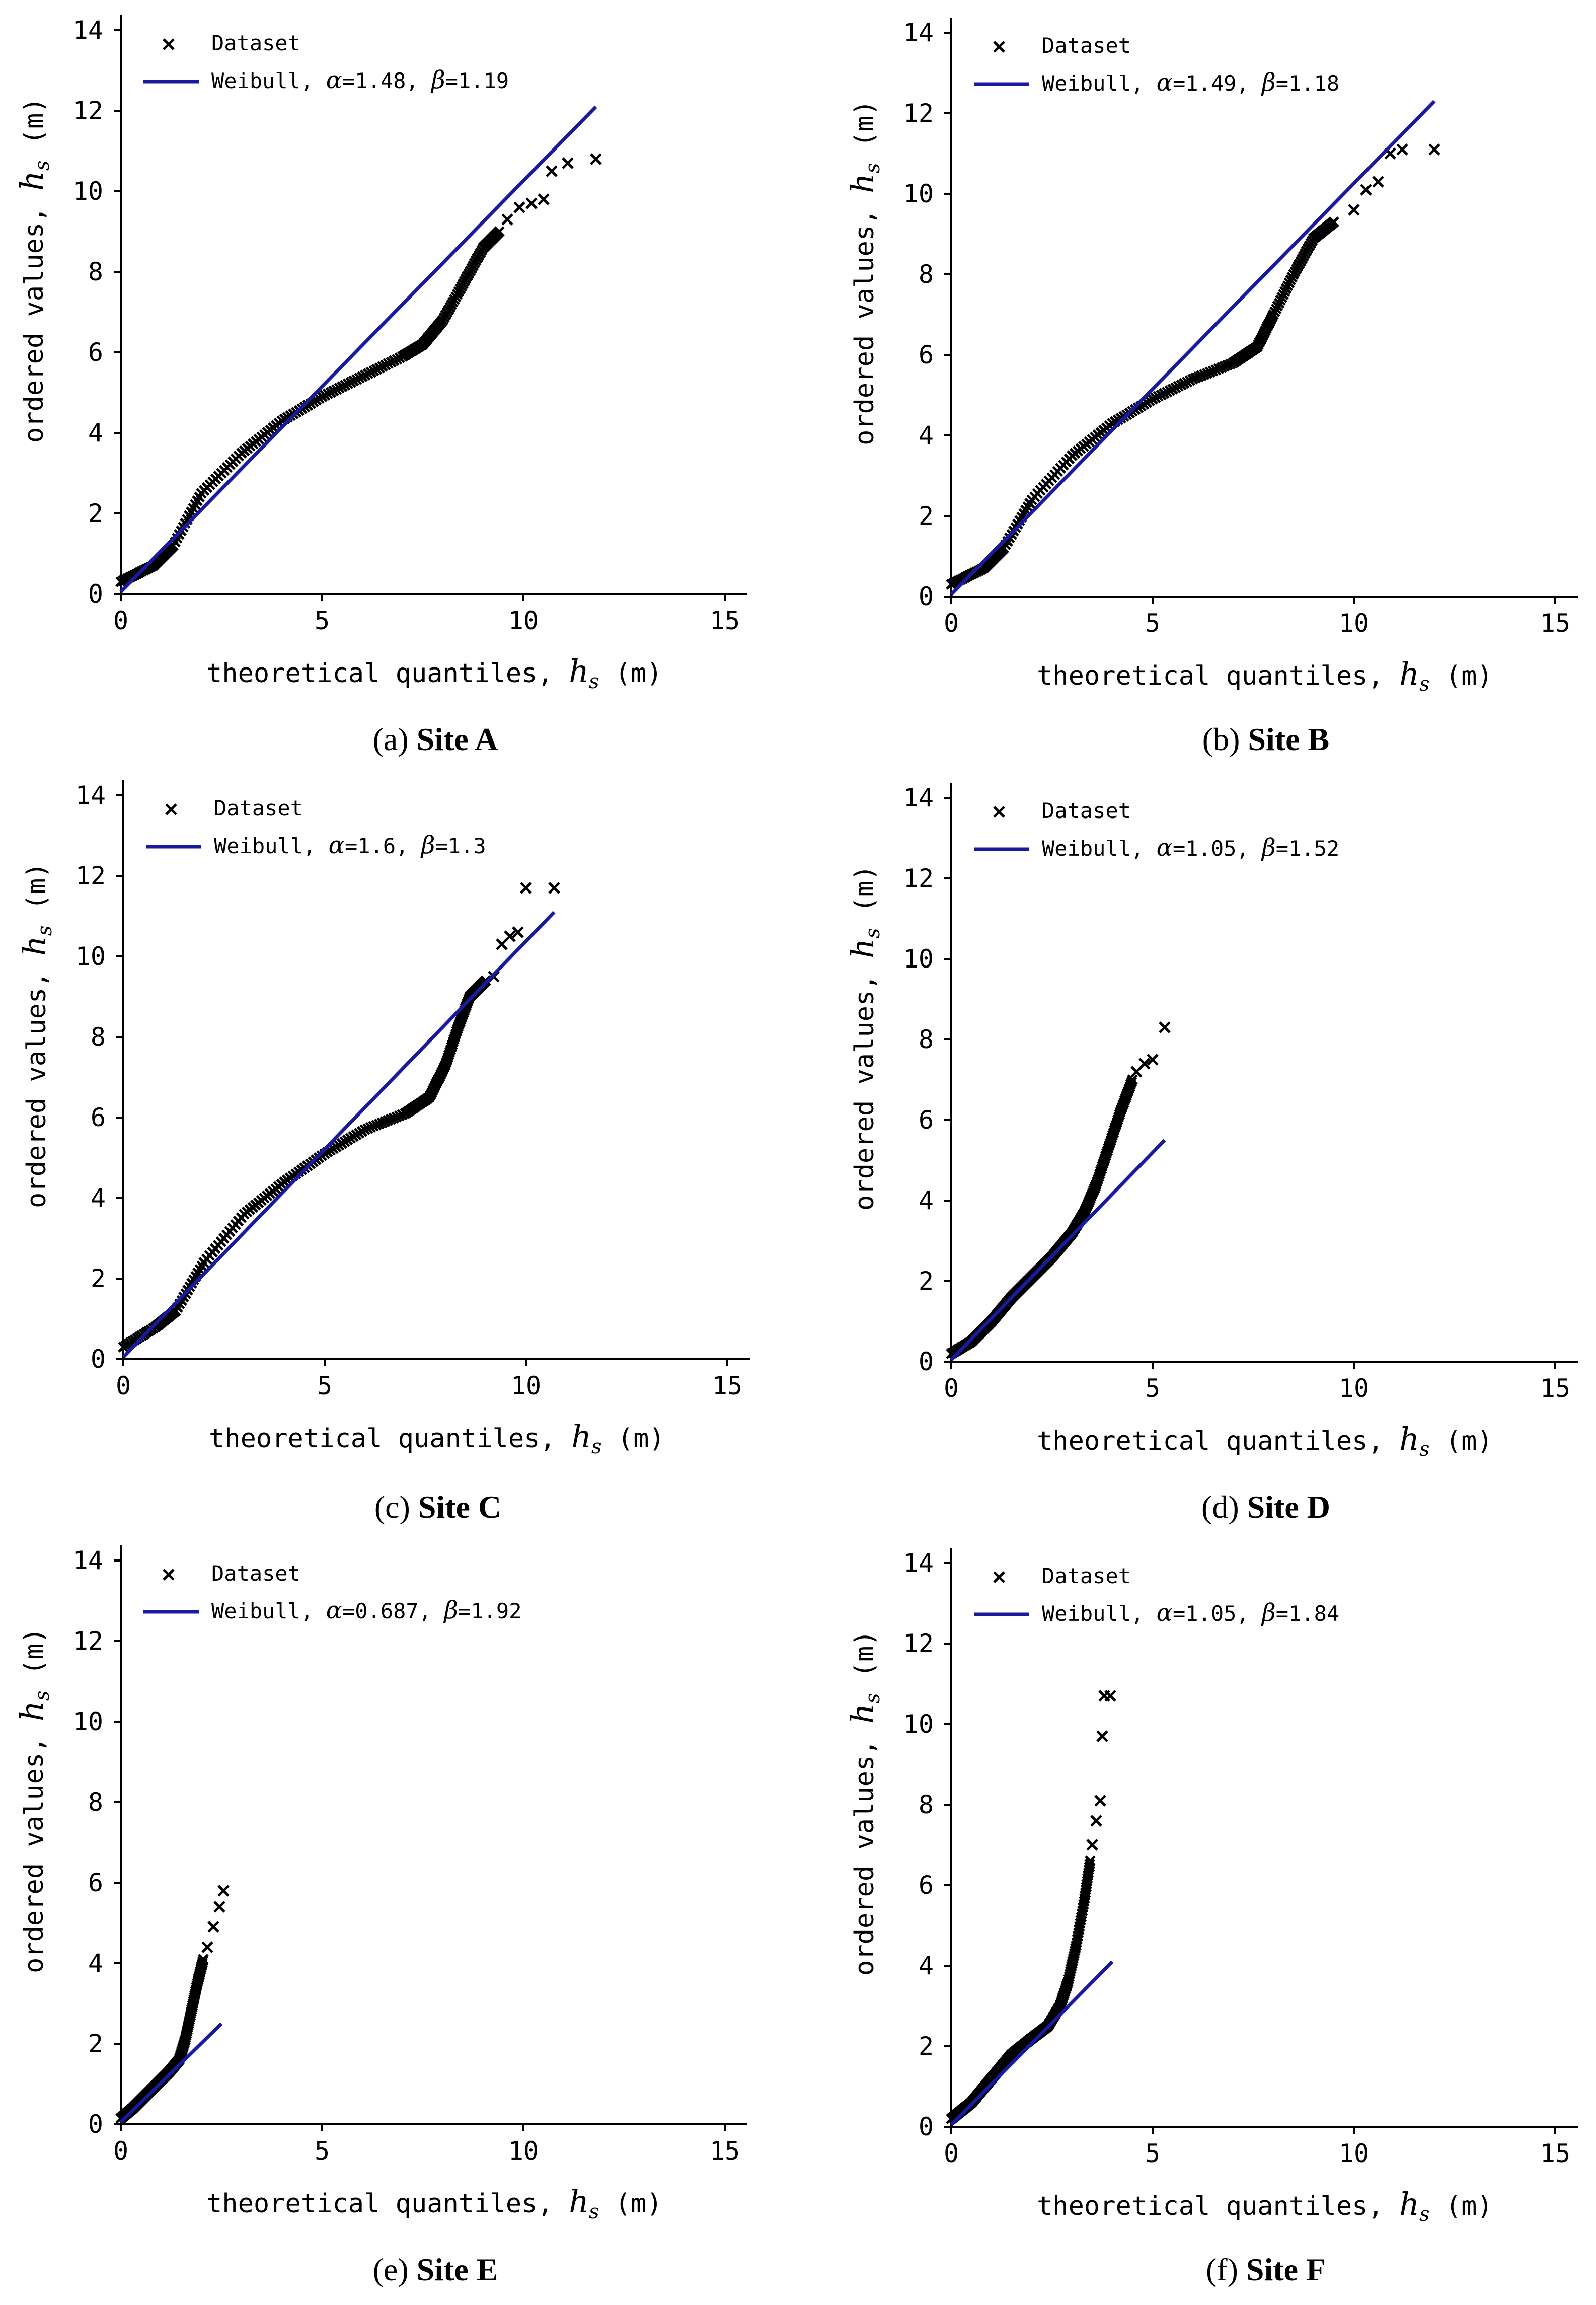 The height and width of the screenshot is (2305, 1596). What do you see at coordinates (1289, 1507) in the screenshot?
I see `panel-title: Site D` at bounding box center [1289, 1507].